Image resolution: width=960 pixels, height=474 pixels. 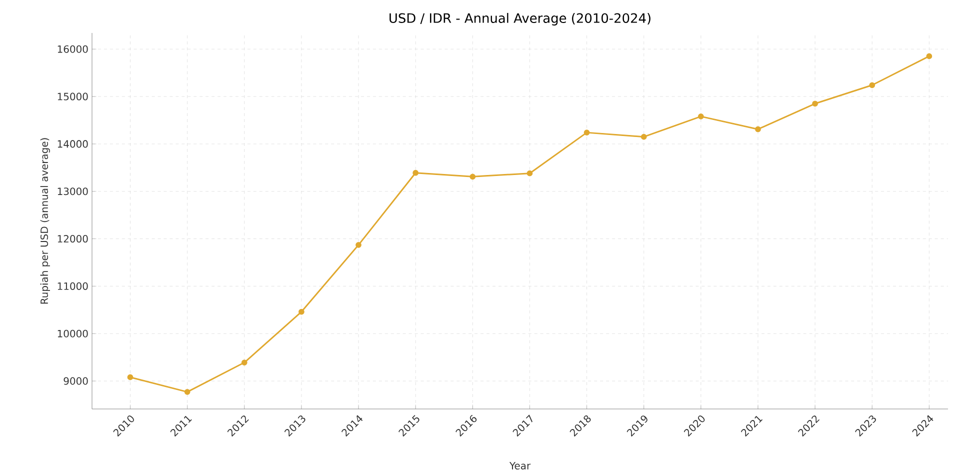 I want to click on y-tick-label: 13000, so click(x=73, y=192).